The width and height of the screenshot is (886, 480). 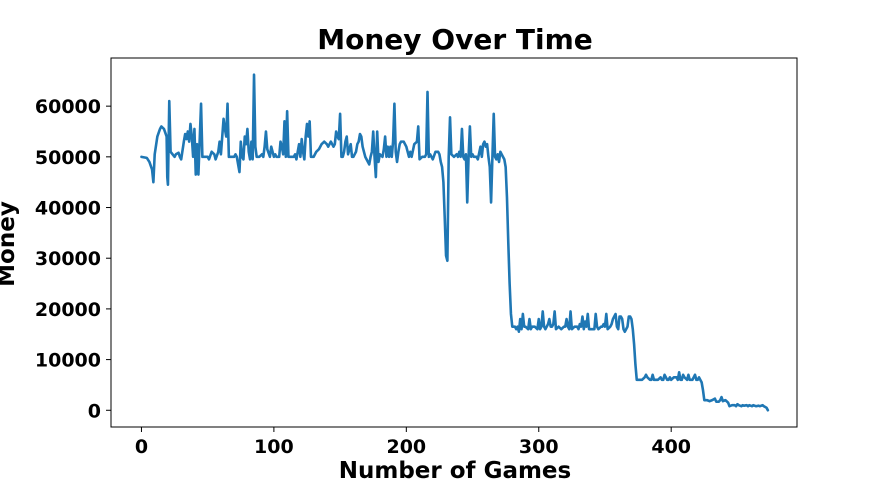 I want to click on x-tick-label: 100, so click(x=274, y=447).